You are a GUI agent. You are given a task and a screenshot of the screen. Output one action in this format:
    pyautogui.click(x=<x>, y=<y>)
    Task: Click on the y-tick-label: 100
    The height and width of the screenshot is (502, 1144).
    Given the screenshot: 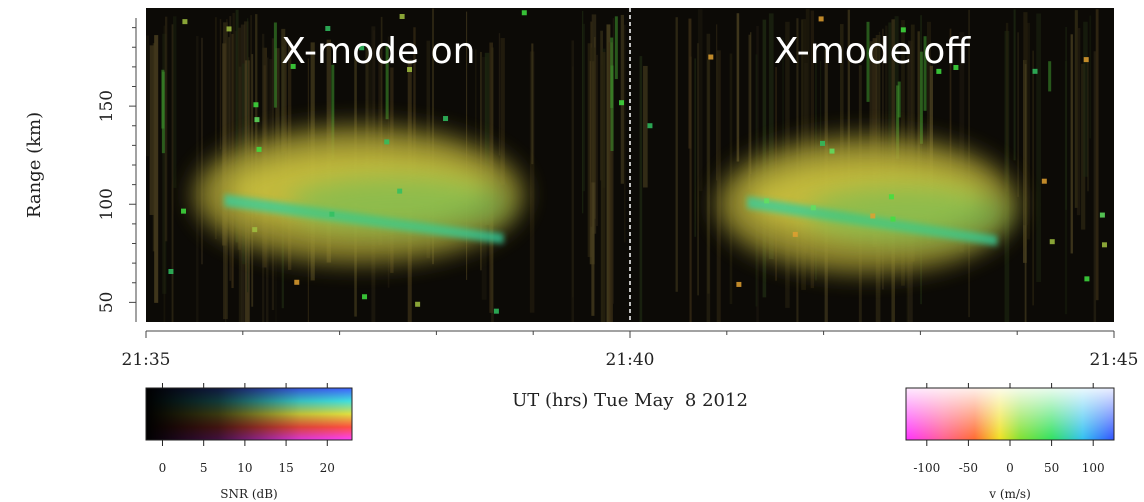 What is the action you would take?
    pyautogui.click(x=107, y=204)
    